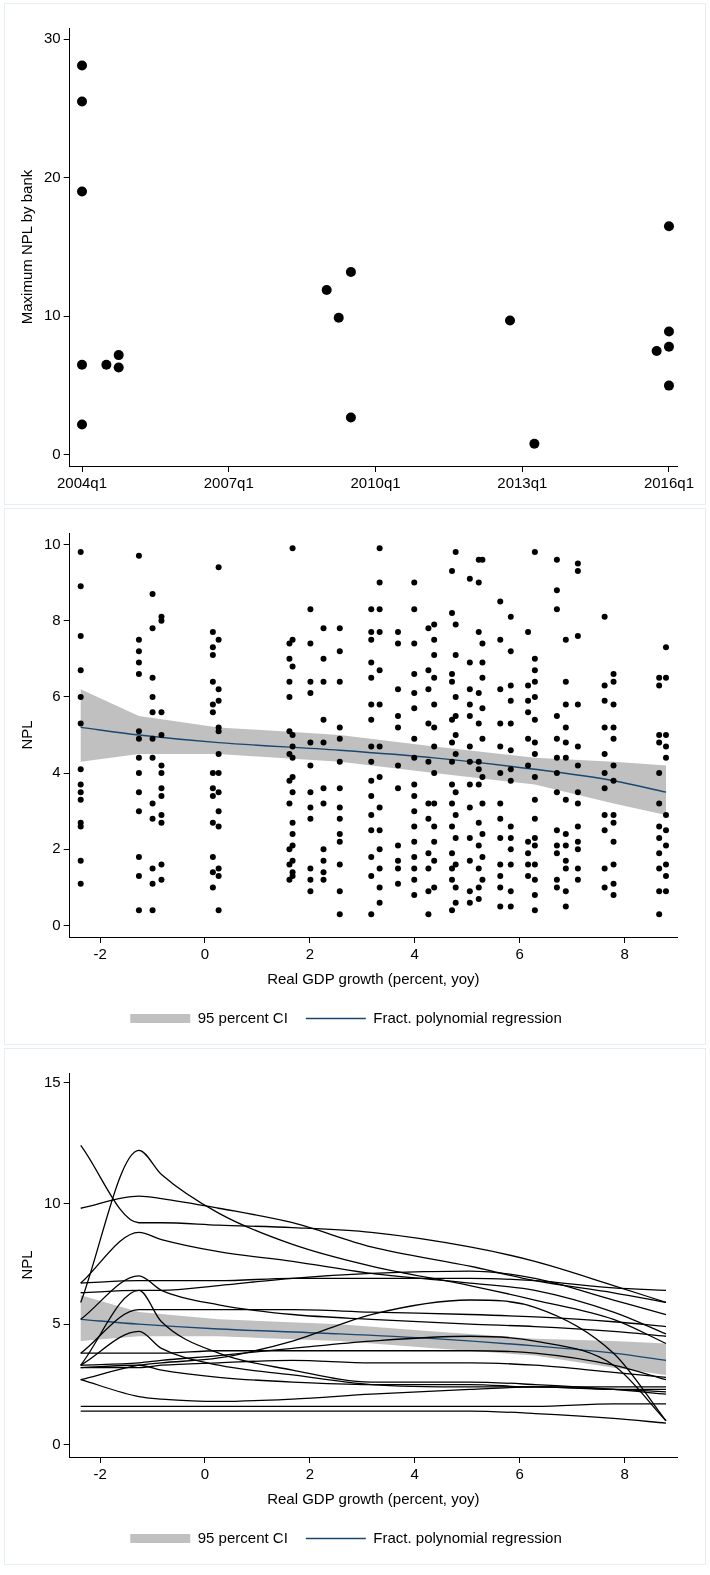 This screenshot has height=1575, width=710. Describe the element at coordinates (522, 483) in the screenshot. I see `x-tick-label: 2013q1` at that location.